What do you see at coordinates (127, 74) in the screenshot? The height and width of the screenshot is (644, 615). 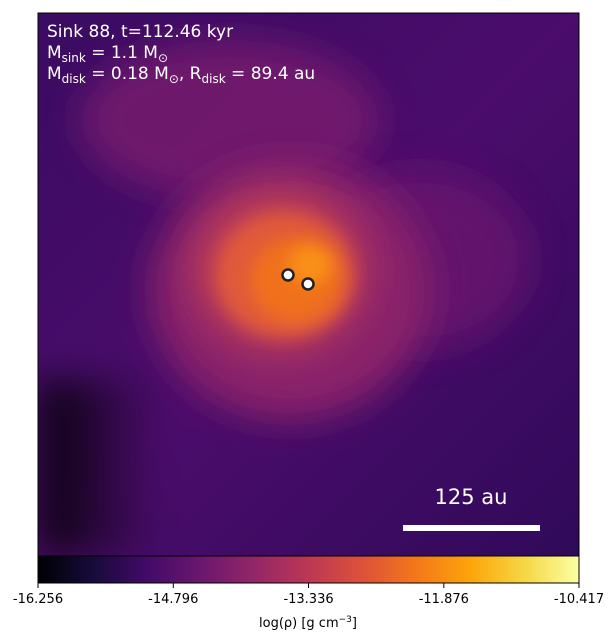 I see `annotation-part: = 0.18 M` at bounding box center [127, 74].